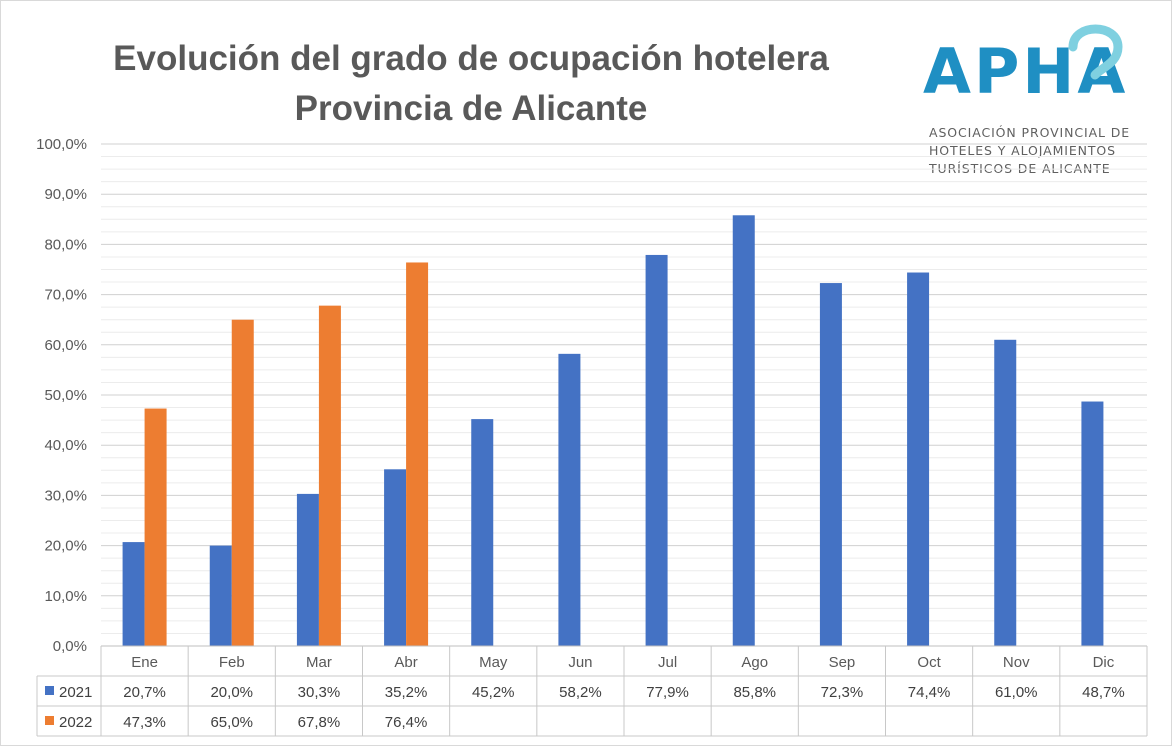 The width and height of the screenshot is (1172, 746). Describe the element at coordinates (65, 295) in the screenshot. I see `y-tick-label: 70,0%` at that location.